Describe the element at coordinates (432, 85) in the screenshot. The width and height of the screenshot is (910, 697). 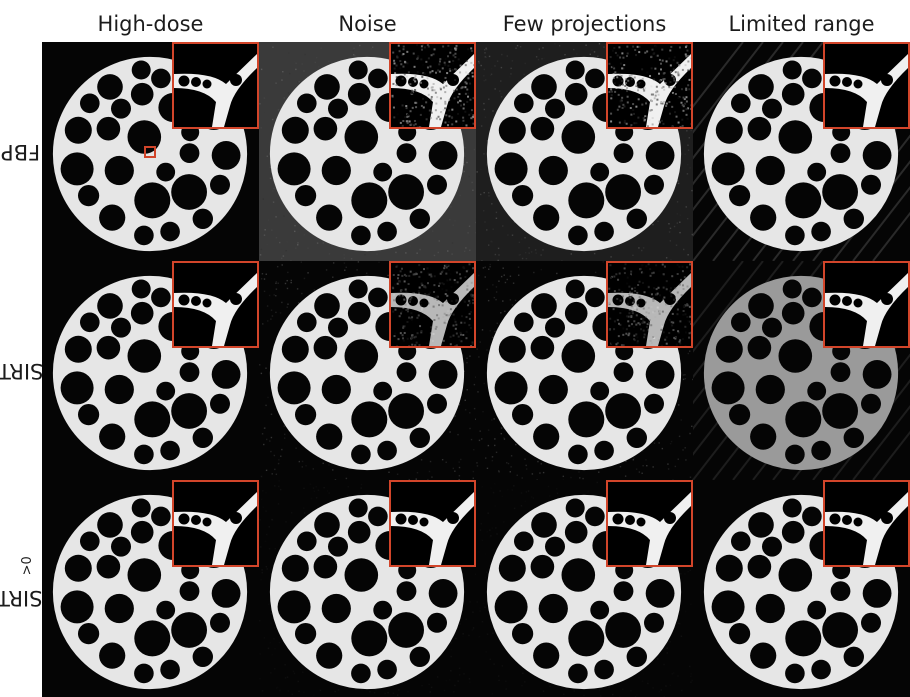
I see `zoom-inset-fbp-noise` at that location.